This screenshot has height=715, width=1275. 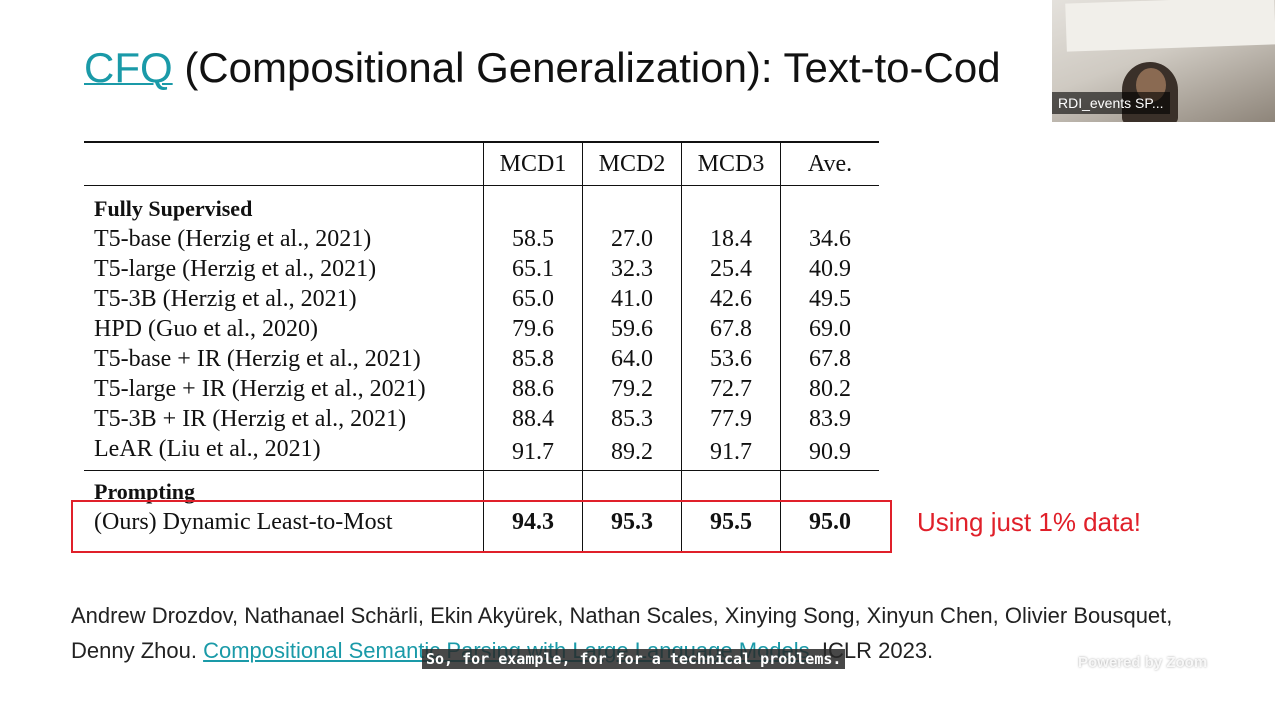 I want to click on value-mcd3: 18.4, so click(x=731, y=239).